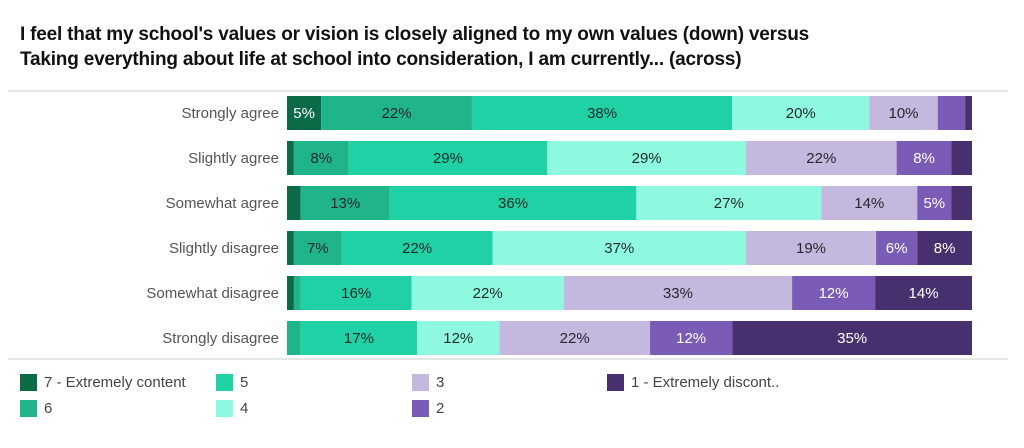 The height and width of the screenshot is (448, 1024). I want to click on data-label-slightly-agree-2: 8%, so click(924, 158).